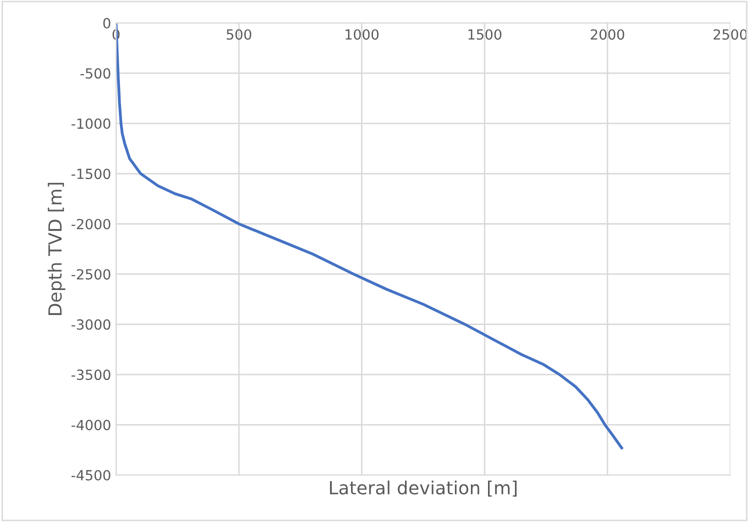 This screenshot has width=749, height=522. I want to click on y-tick-label: -1500, so click(91, 174).